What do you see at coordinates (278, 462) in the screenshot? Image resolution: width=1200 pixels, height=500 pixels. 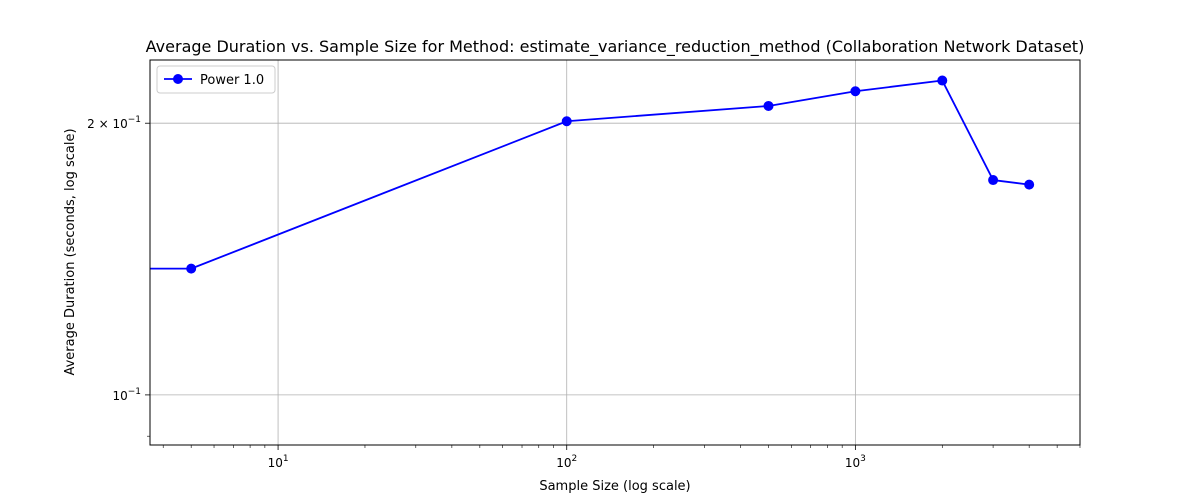 I see `x-tick-label: 10¹` at bounding box center [278, 462].